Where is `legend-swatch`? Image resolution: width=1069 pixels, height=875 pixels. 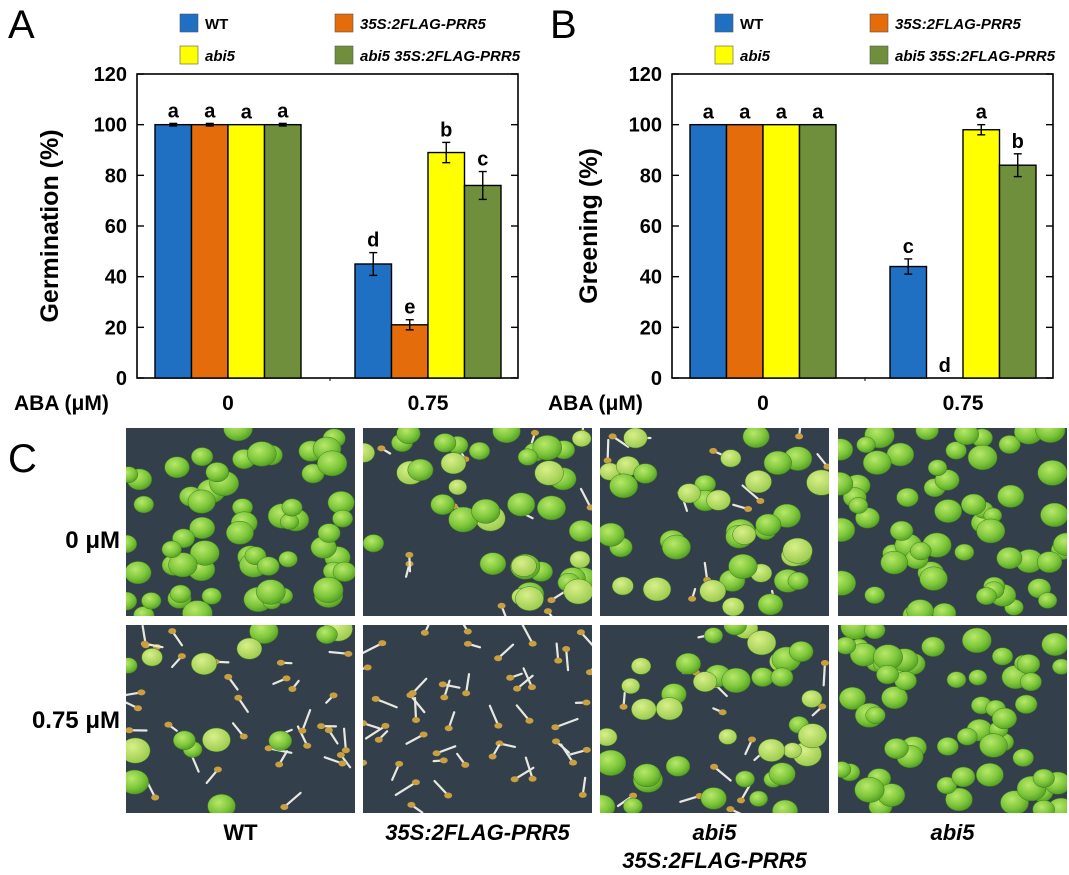
legend-swatch is located at coordinates (724, 55).